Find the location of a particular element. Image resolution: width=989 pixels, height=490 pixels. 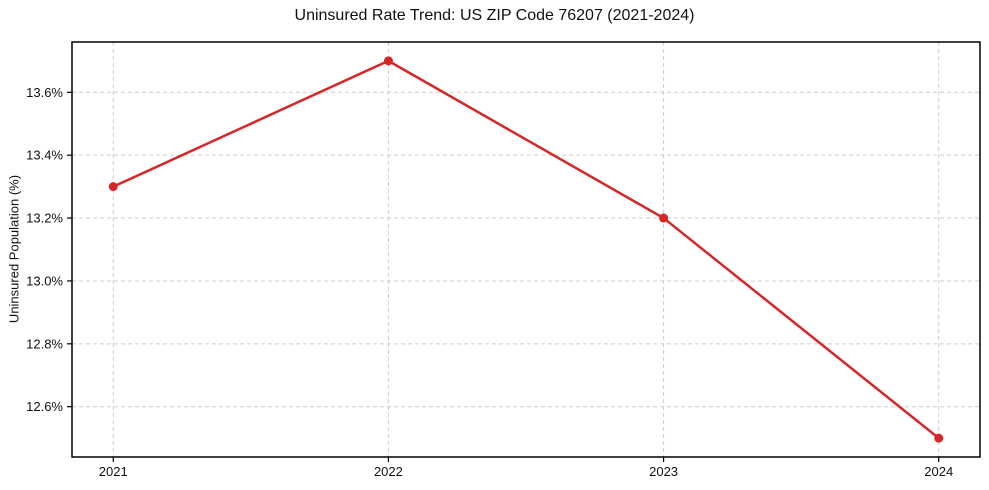

y-tick-label: 13.4% is located at coordinates (44, 155).